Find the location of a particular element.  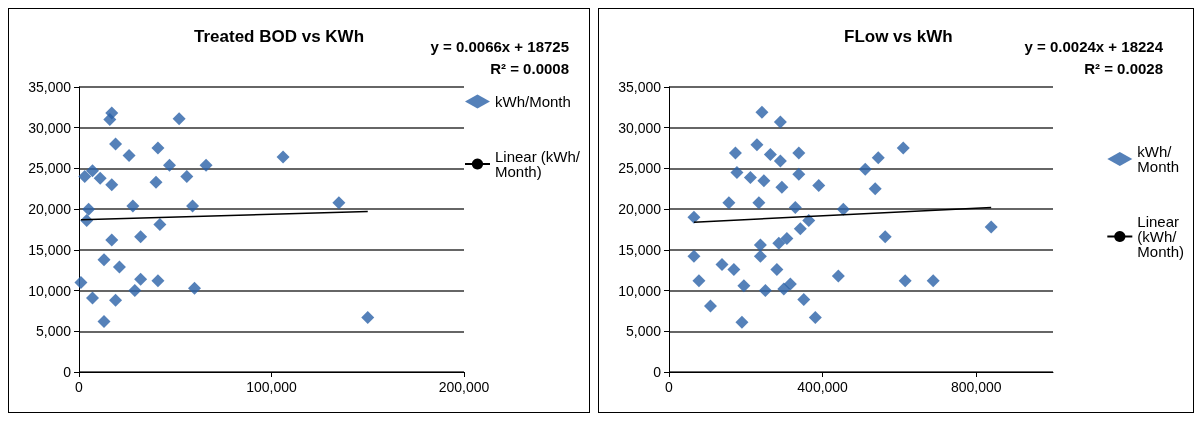

text: y = 0.0024x + 18224 is located at coordinates (1094, 46).